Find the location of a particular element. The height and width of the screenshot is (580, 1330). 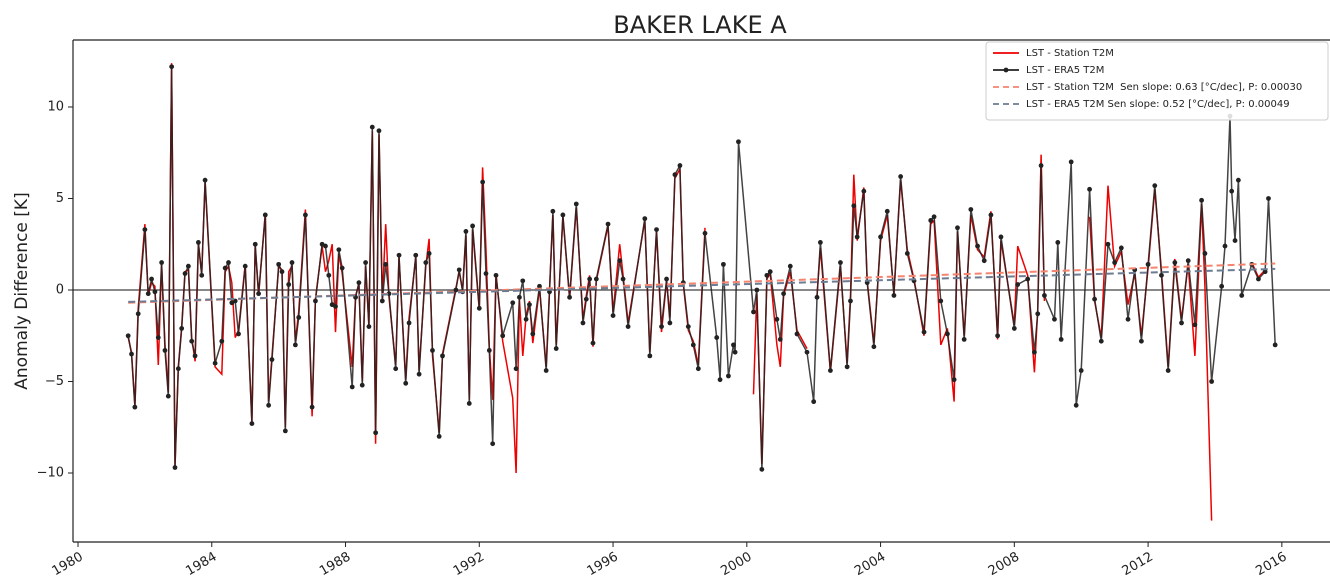

x-tick-label: 1984 is located at coordinates (201, 565).